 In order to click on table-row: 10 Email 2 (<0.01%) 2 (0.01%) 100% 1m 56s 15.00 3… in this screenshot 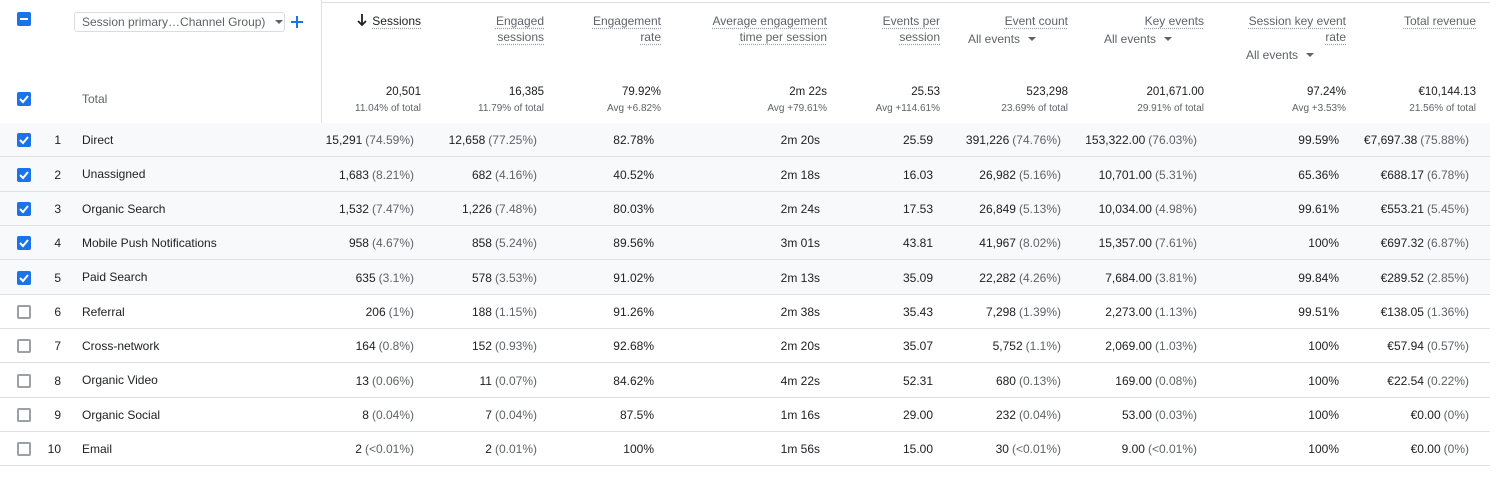, I will do `click(745, 449)`.